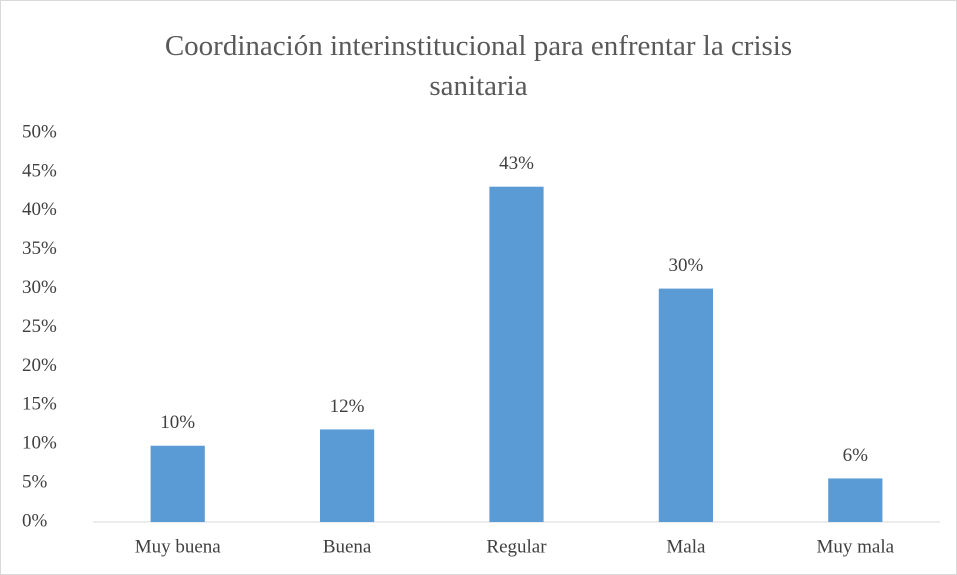  Describe the element at coordinates (39, 365) in the screenshot. I see `y-tick-label: 20%` at that location.